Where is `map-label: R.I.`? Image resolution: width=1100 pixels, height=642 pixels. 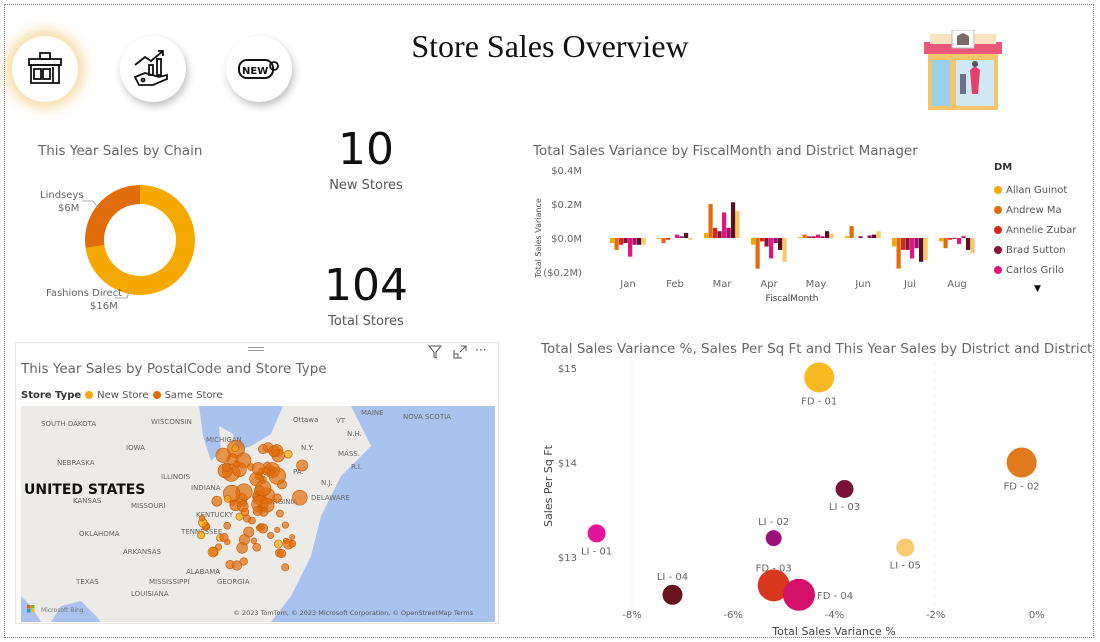
map-label: R.I. is located at coordinates (356, 467).